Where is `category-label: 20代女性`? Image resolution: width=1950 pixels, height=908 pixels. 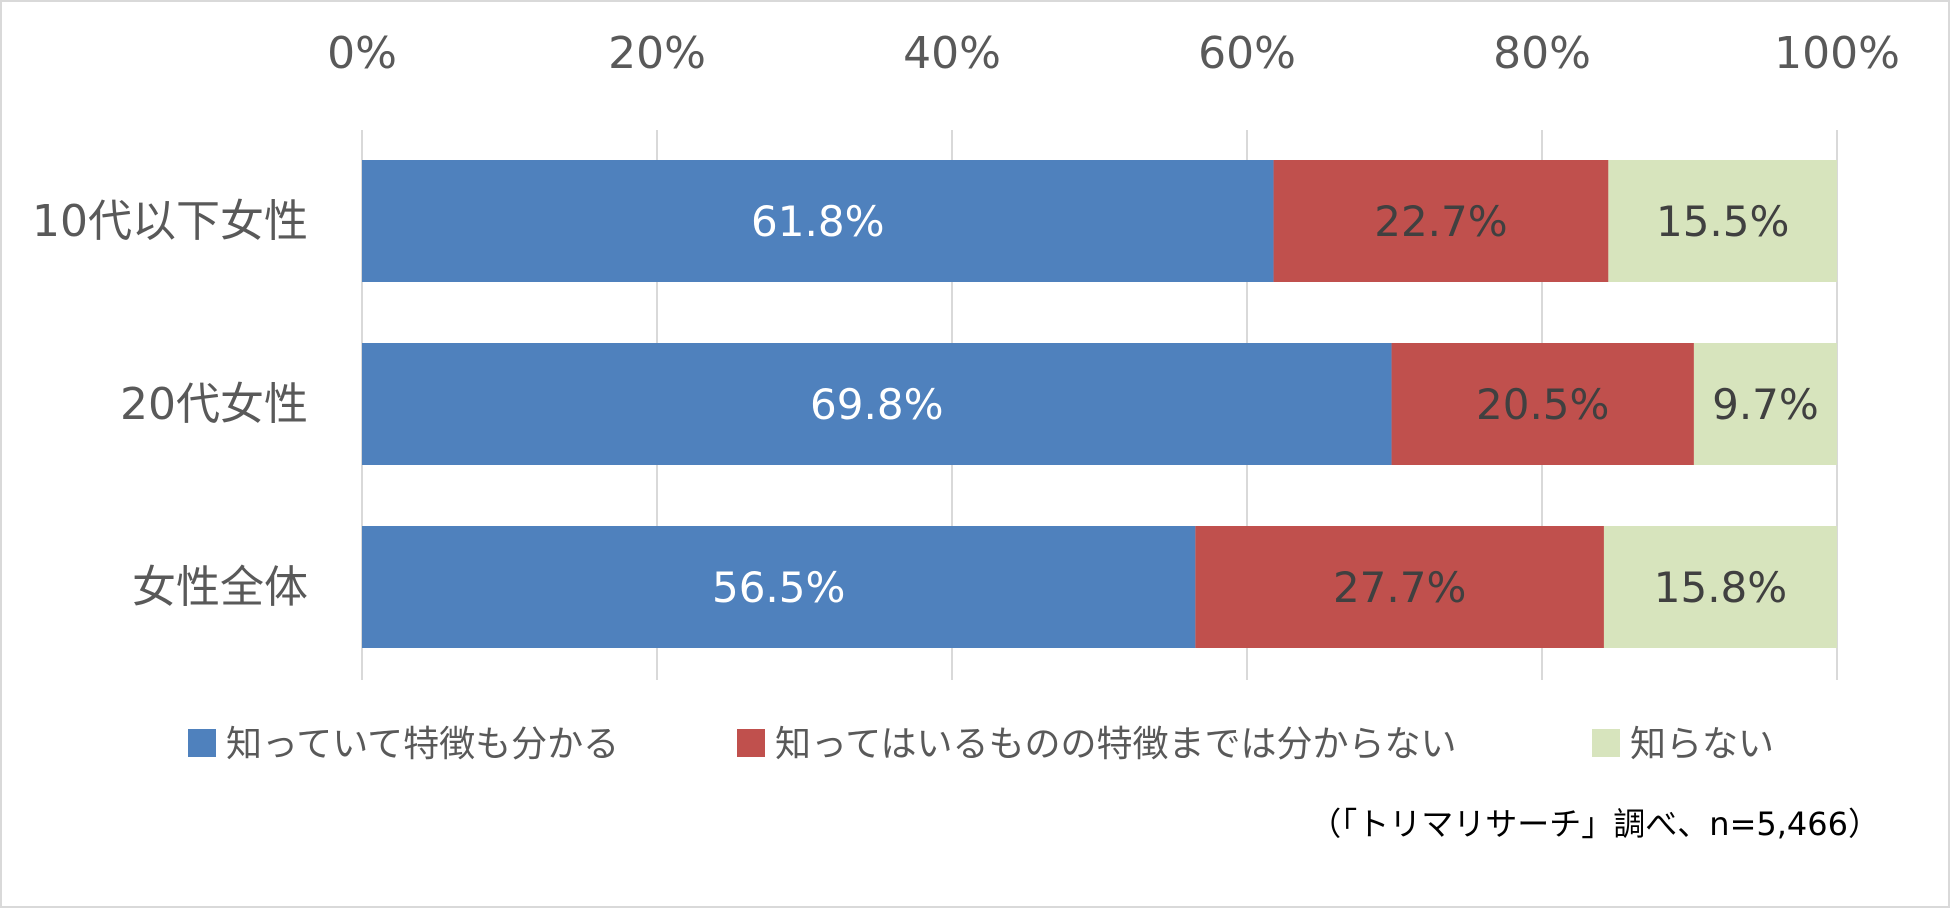
category-label: 20代女性 is located at coordinates (214, 404).